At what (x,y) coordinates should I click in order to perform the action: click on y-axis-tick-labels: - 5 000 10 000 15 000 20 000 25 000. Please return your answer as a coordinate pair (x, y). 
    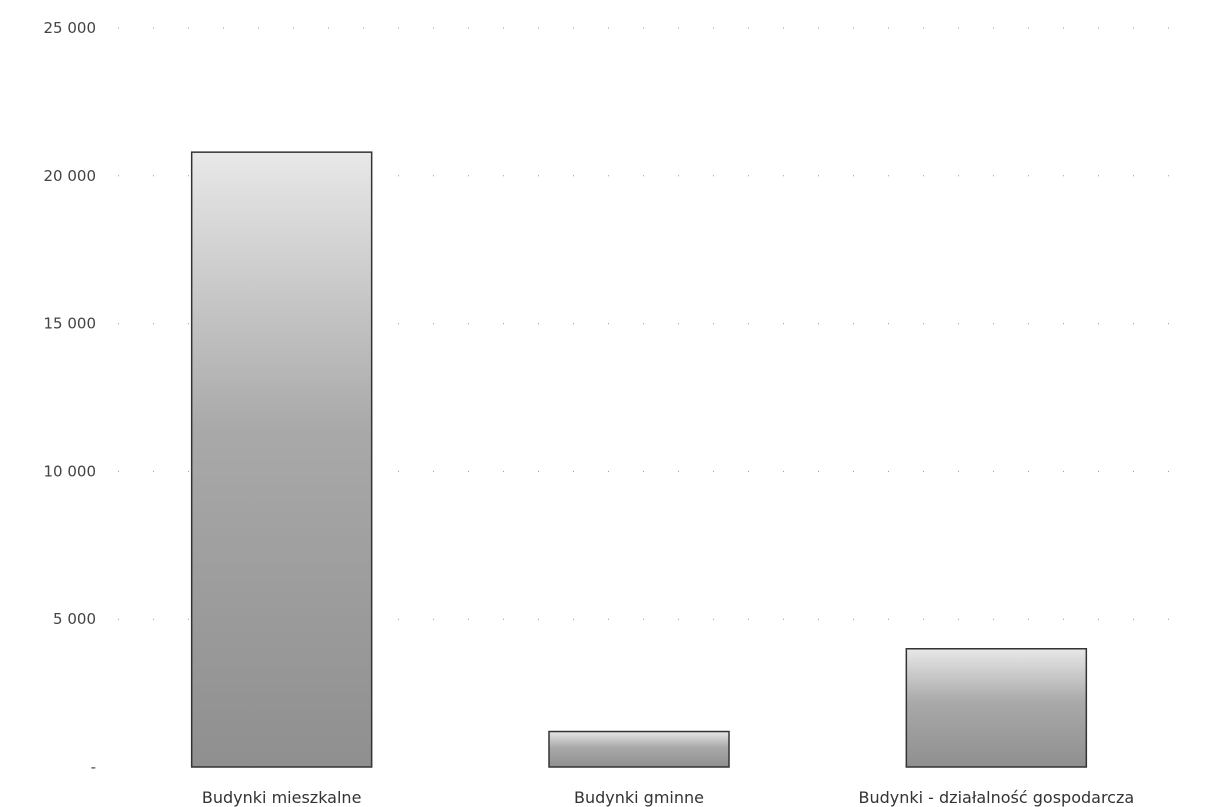
    Looking at the image, I should click on (70, 397).